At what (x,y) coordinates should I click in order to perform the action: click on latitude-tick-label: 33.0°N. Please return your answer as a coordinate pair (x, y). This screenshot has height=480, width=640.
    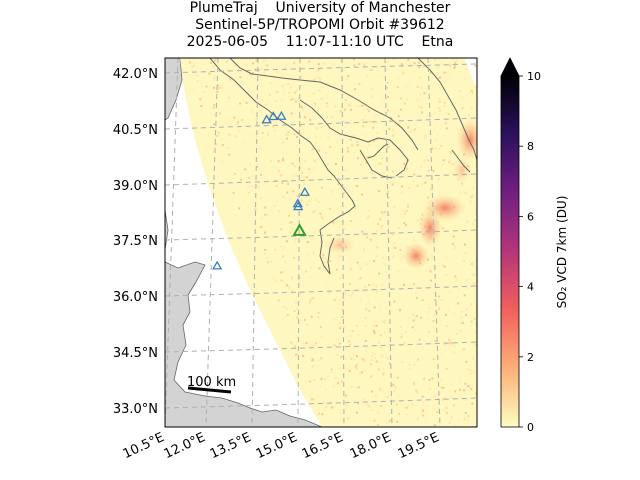
    Looking at the image, I should click on (135, 409).